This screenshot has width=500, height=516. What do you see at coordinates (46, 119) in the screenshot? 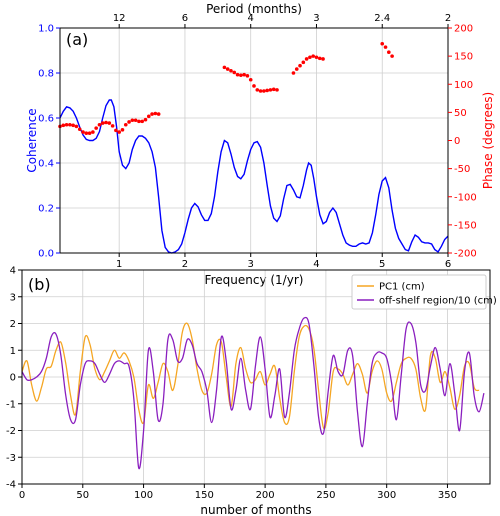
I see `left-tick-label: 0.6` at bounding box center [46, 119].